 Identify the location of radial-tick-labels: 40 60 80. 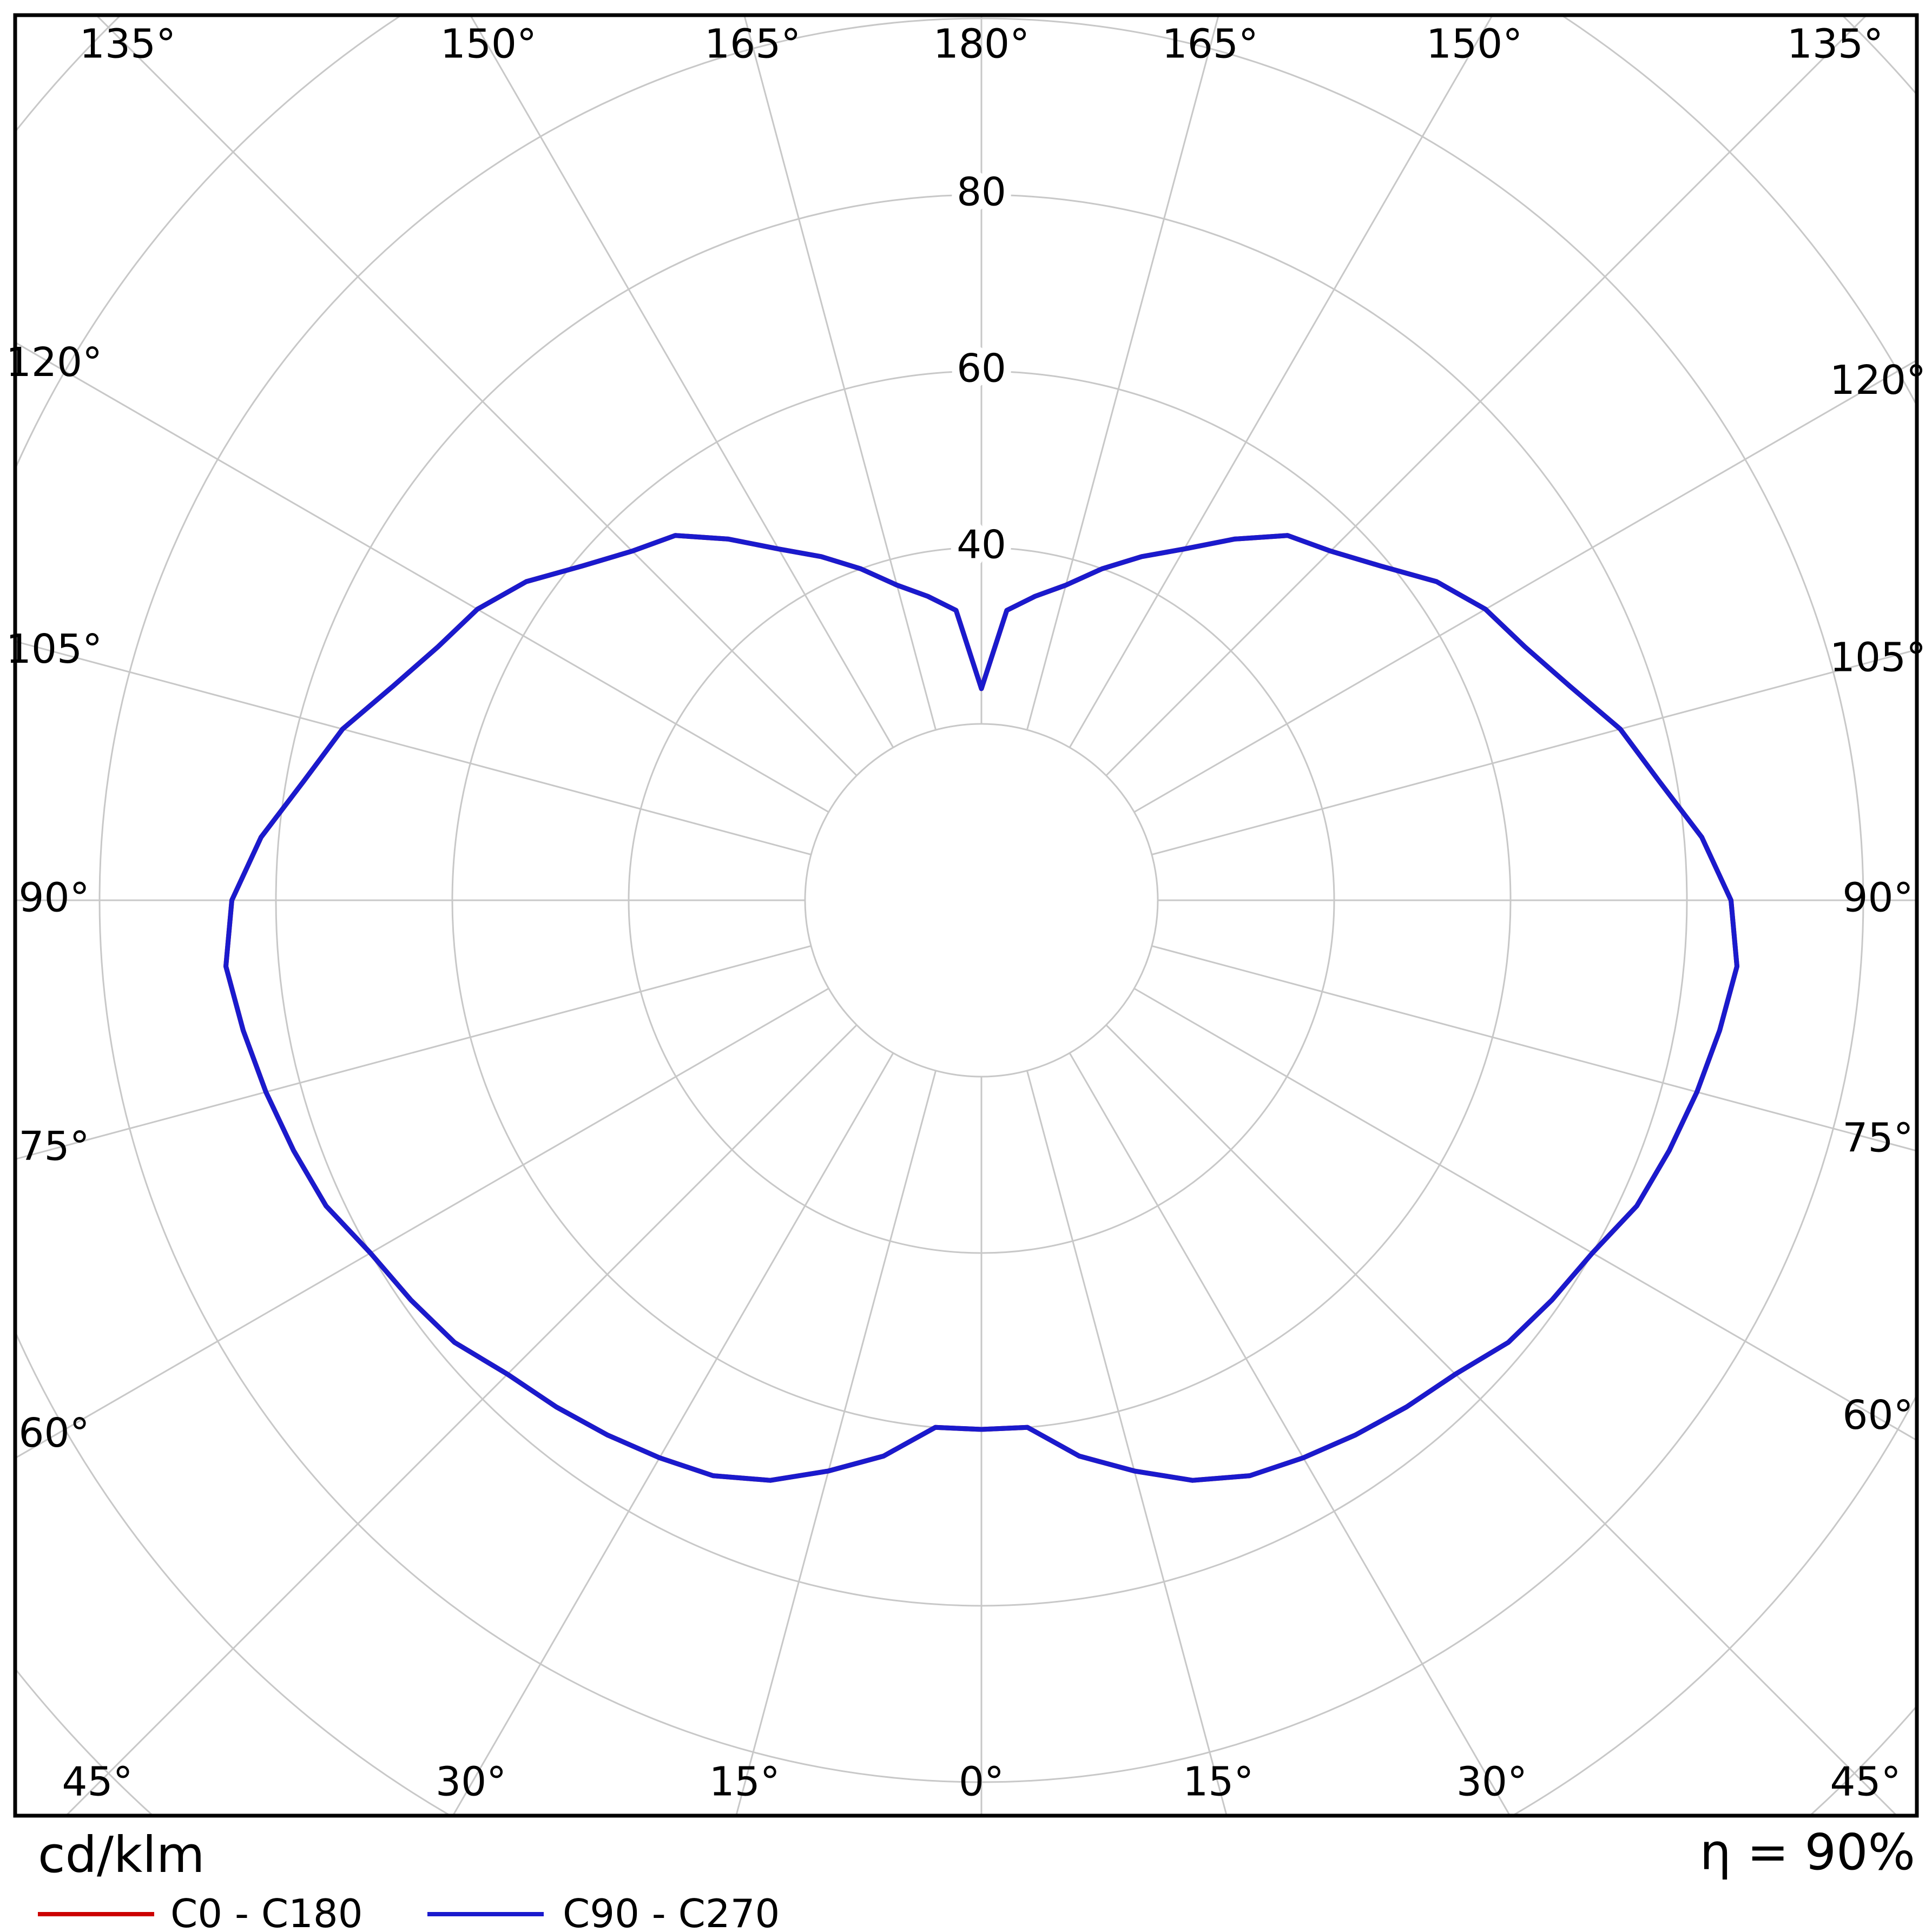
(981, 368).